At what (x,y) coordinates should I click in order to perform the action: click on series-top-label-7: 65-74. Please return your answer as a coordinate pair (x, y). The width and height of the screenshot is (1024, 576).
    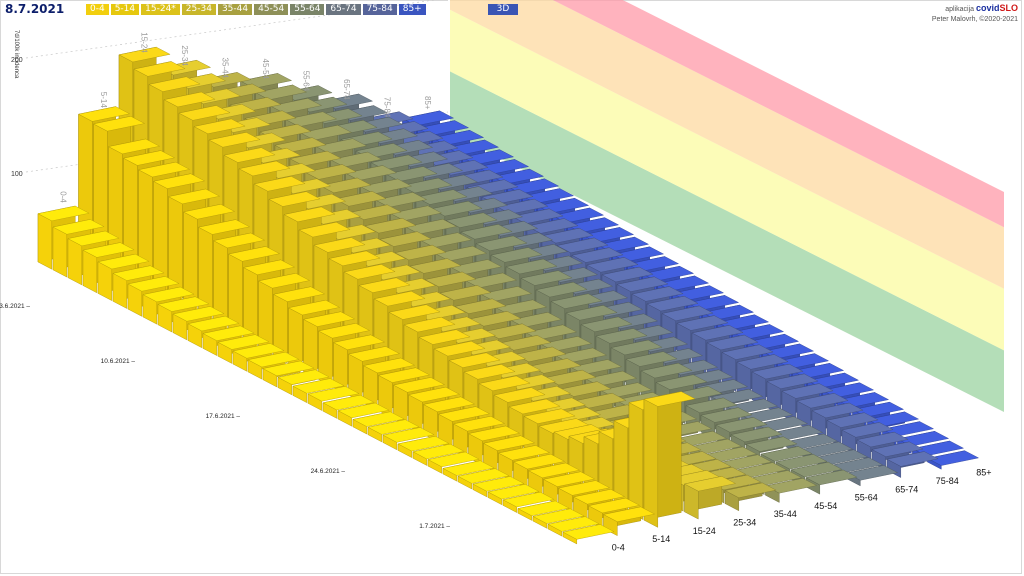
    Looking at the image, I should click on (346, 89).